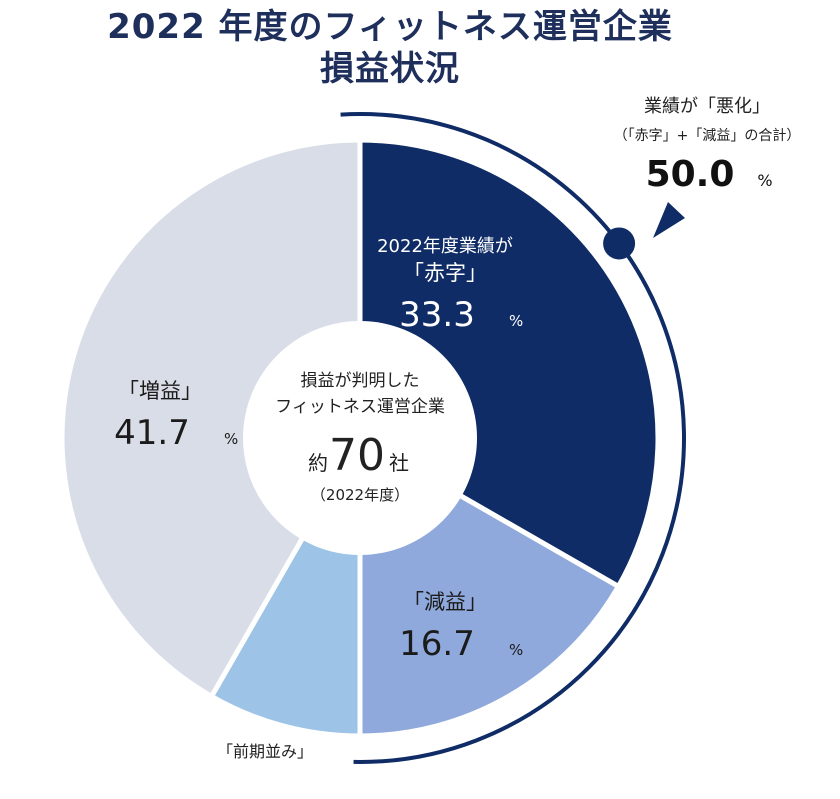 The width and height of the screenshot is (840, 799). I want to click on slice-value-label: 33.3, so click(437, 315).